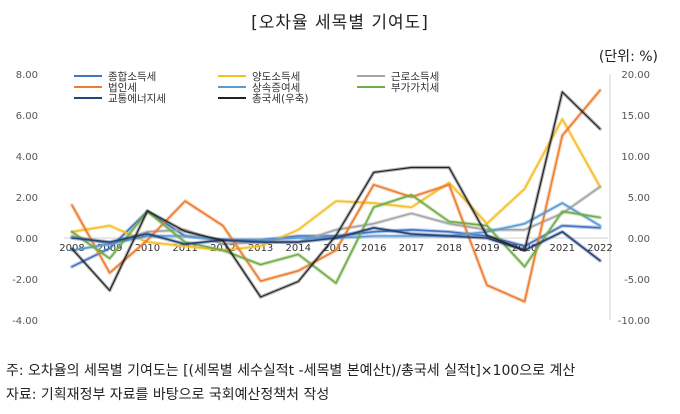 The image size is (680, 414). Describe the element at coordinates (635, 116) in the screenshot. I see `right-axis-tick-label: 15.00` at that location.